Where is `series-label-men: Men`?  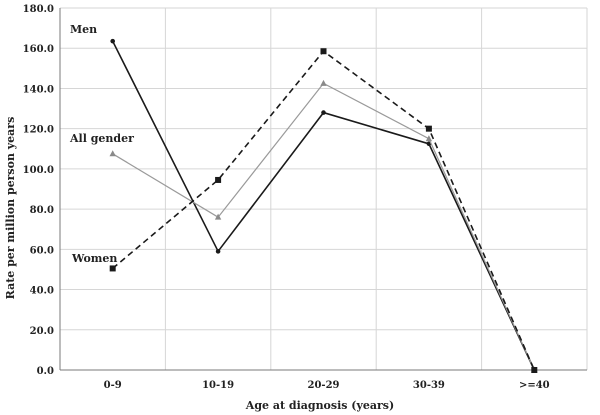 series-label-men: Men is located at coordinates (83, 29).